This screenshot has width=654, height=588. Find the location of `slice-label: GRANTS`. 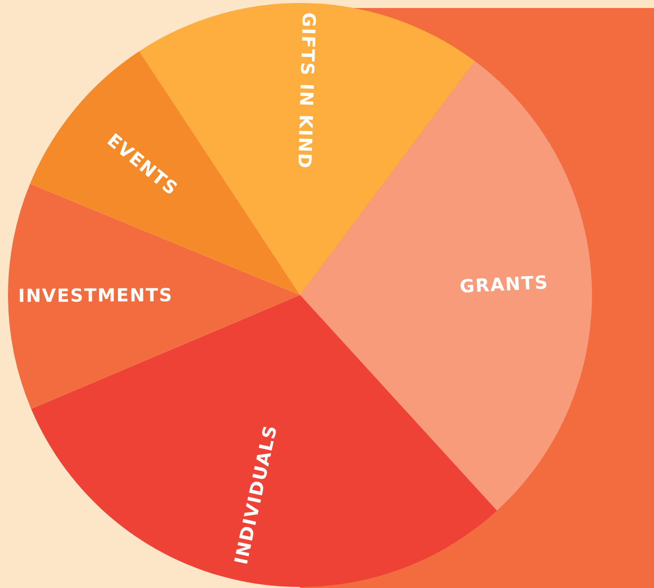

slice-label: GRANTS is located at coordinates (504, 285).